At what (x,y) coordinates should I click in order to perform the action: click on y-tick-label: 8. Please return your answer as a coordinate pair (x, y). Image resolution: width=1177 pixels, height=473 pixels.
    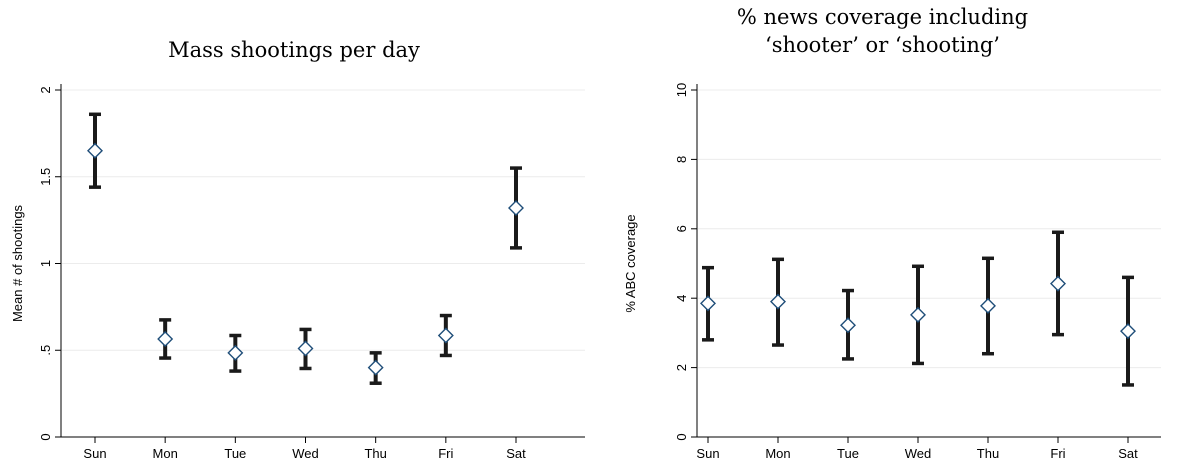
    Looking at the image, I should click on (681, 159).